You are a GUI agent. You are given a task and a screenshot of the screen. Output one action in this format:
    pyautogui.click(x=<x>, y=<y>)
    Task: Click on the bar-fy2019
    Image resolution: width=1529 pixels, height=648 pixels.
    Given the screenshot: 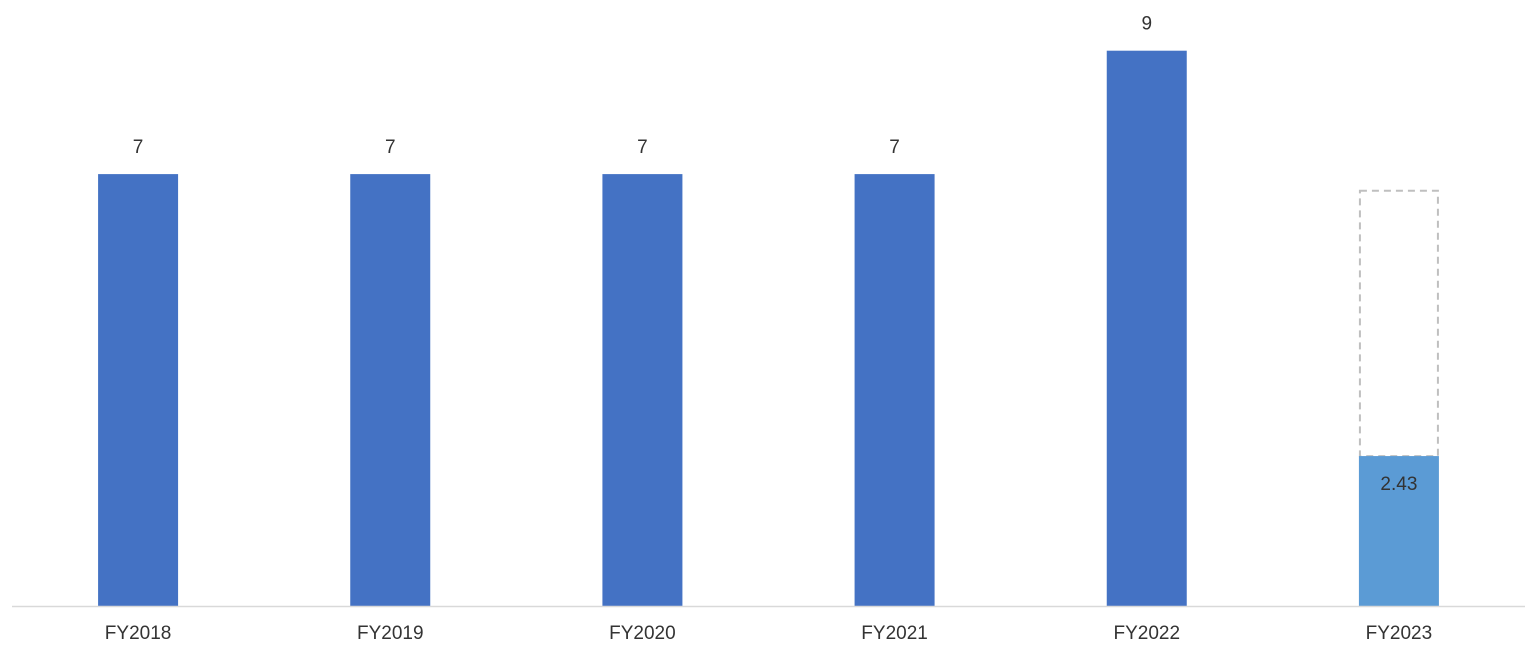 What is the action you would take?
    pyautogui.click(x=390, y=390)
    